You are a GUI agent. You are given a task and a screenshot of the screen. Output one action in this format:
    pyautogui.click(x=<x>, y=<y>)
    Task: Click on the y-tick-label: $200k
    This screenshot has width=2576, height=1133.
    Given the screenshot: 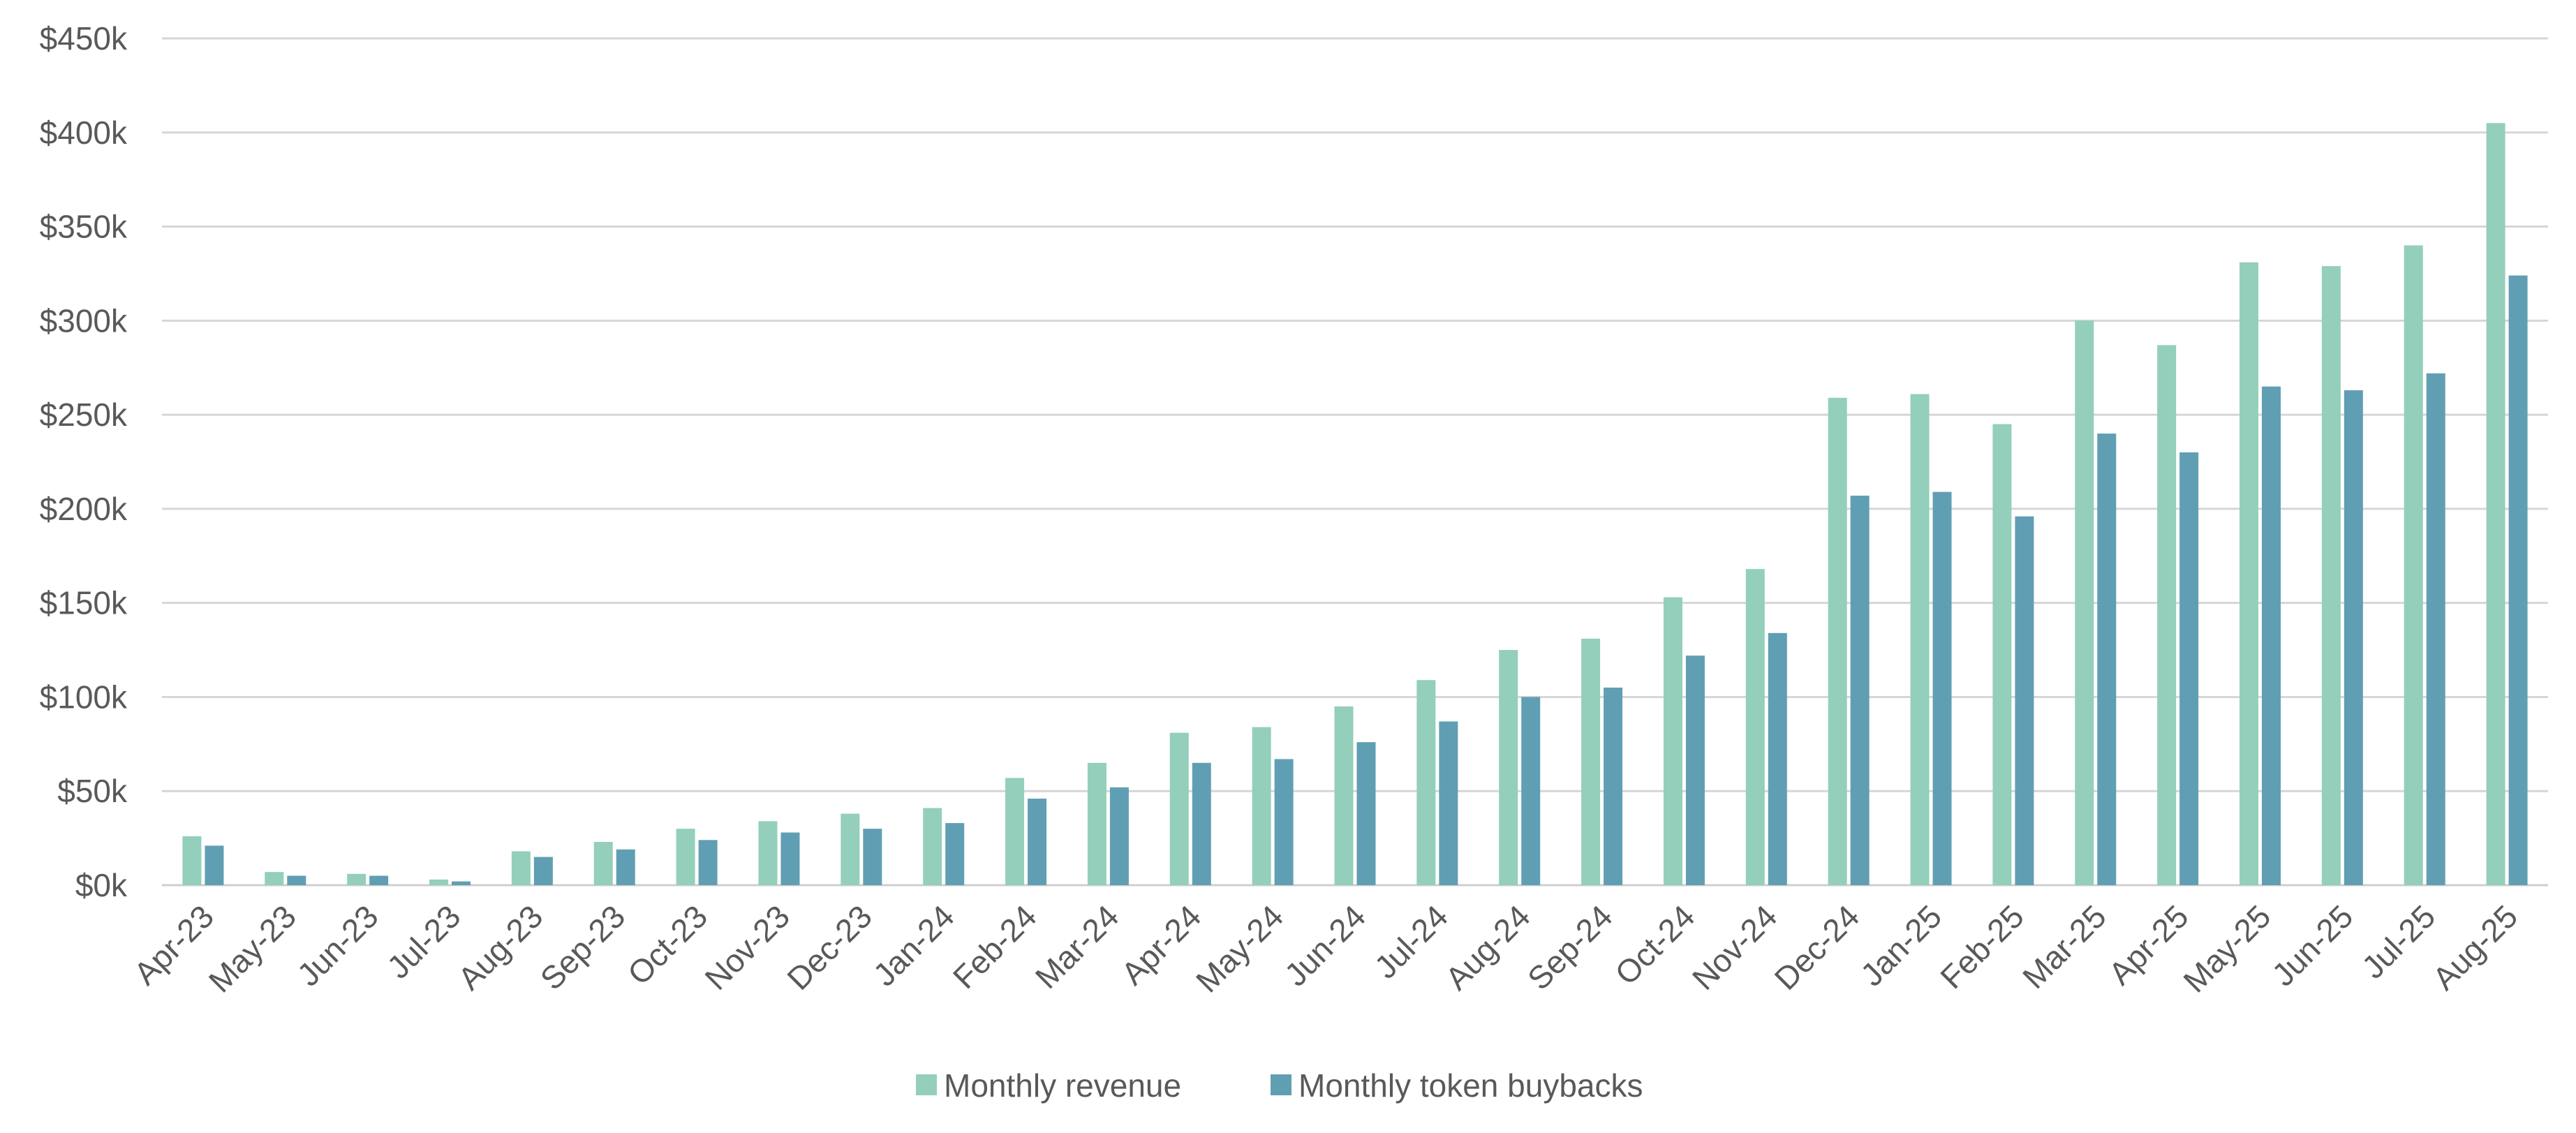 What is the action you would take?
    pyautogui.click(x=84, y=509)
    